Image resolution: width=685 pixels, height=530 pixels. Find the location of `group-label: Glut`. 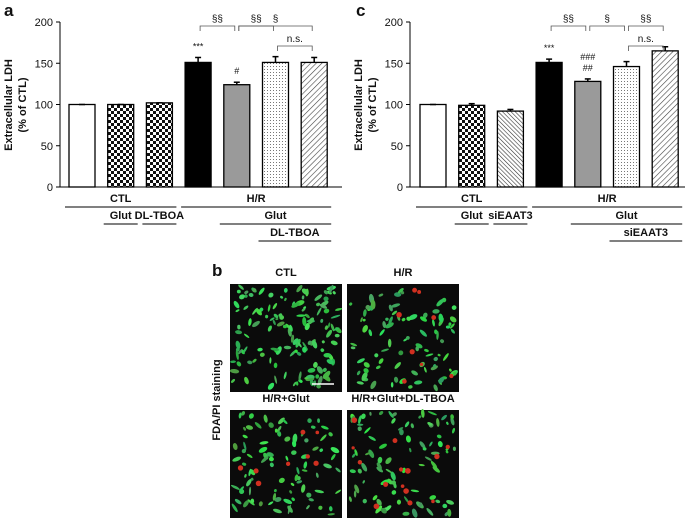

group-label: Glut is located at coordinates (121, 216).